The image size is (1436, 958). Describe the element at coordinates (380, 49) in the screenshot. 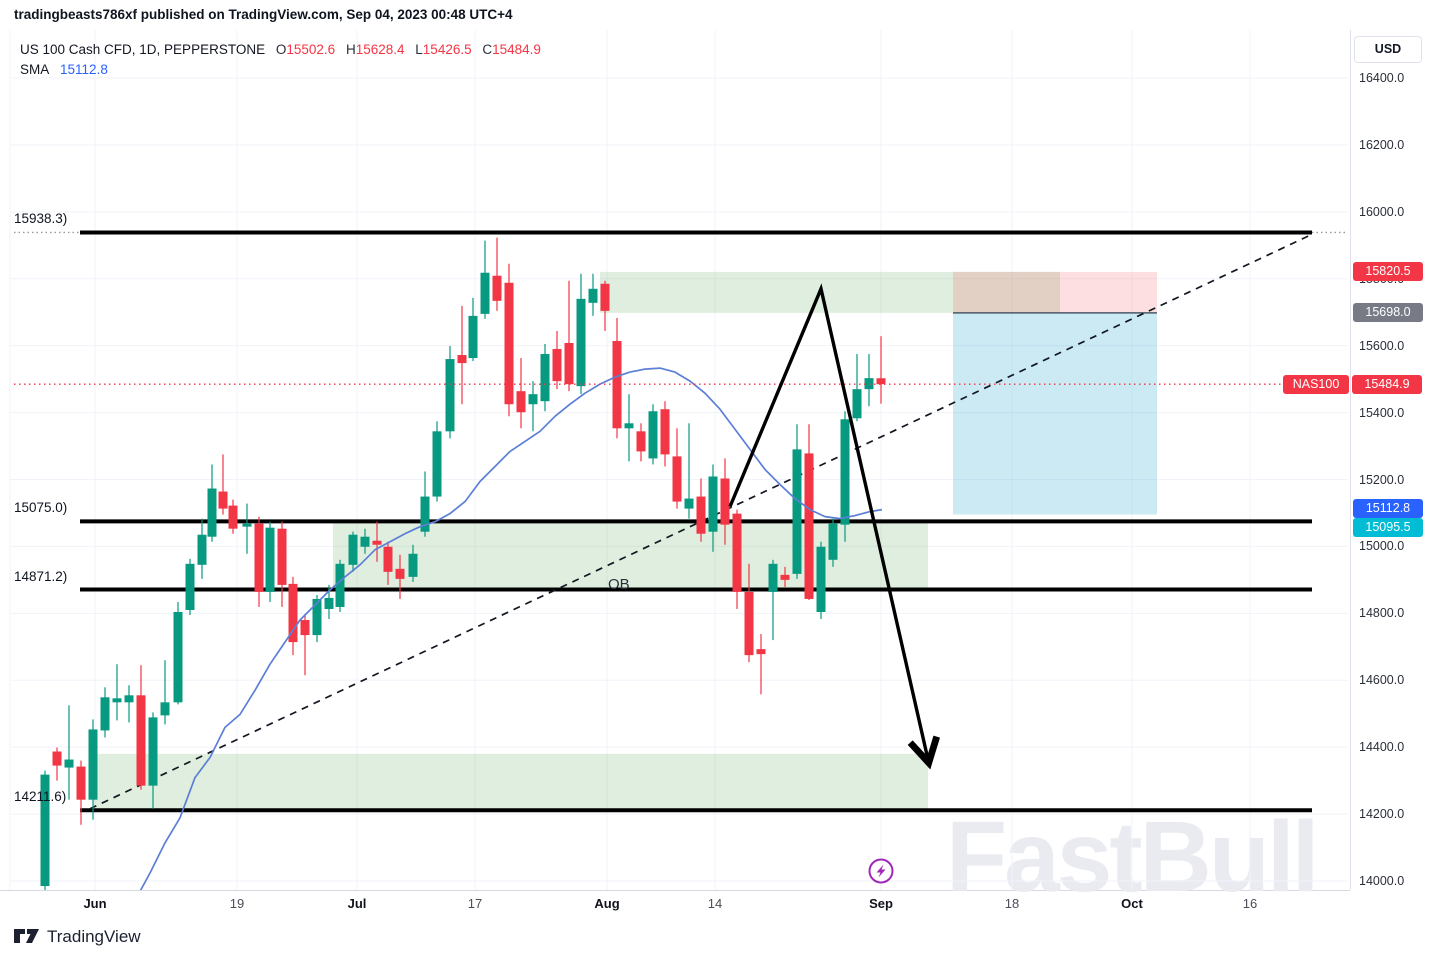

I see `high-value: 15628.4` at that location.